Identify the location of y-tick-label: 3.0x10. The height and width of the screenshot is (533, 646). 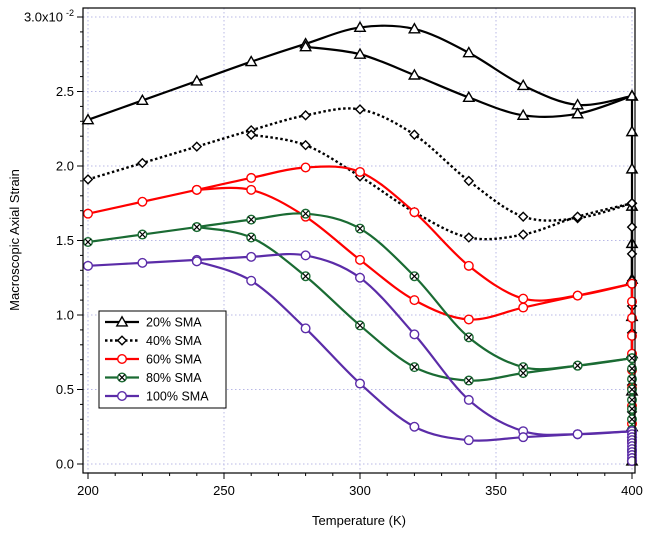
(43, 17).